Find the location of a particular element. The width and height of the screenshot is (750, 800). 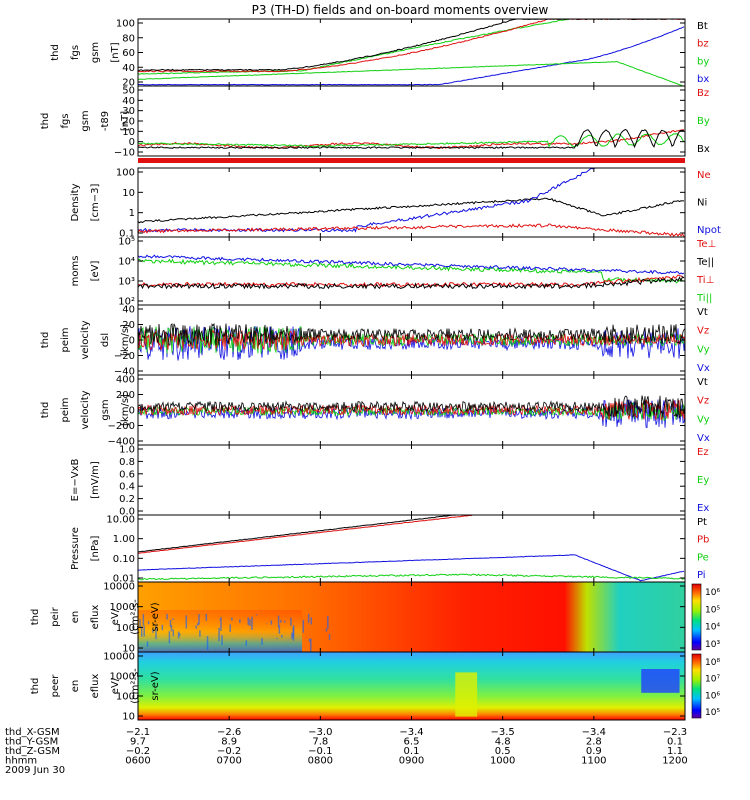

y-tick-label: 30 is located at coordinates (128, 111).